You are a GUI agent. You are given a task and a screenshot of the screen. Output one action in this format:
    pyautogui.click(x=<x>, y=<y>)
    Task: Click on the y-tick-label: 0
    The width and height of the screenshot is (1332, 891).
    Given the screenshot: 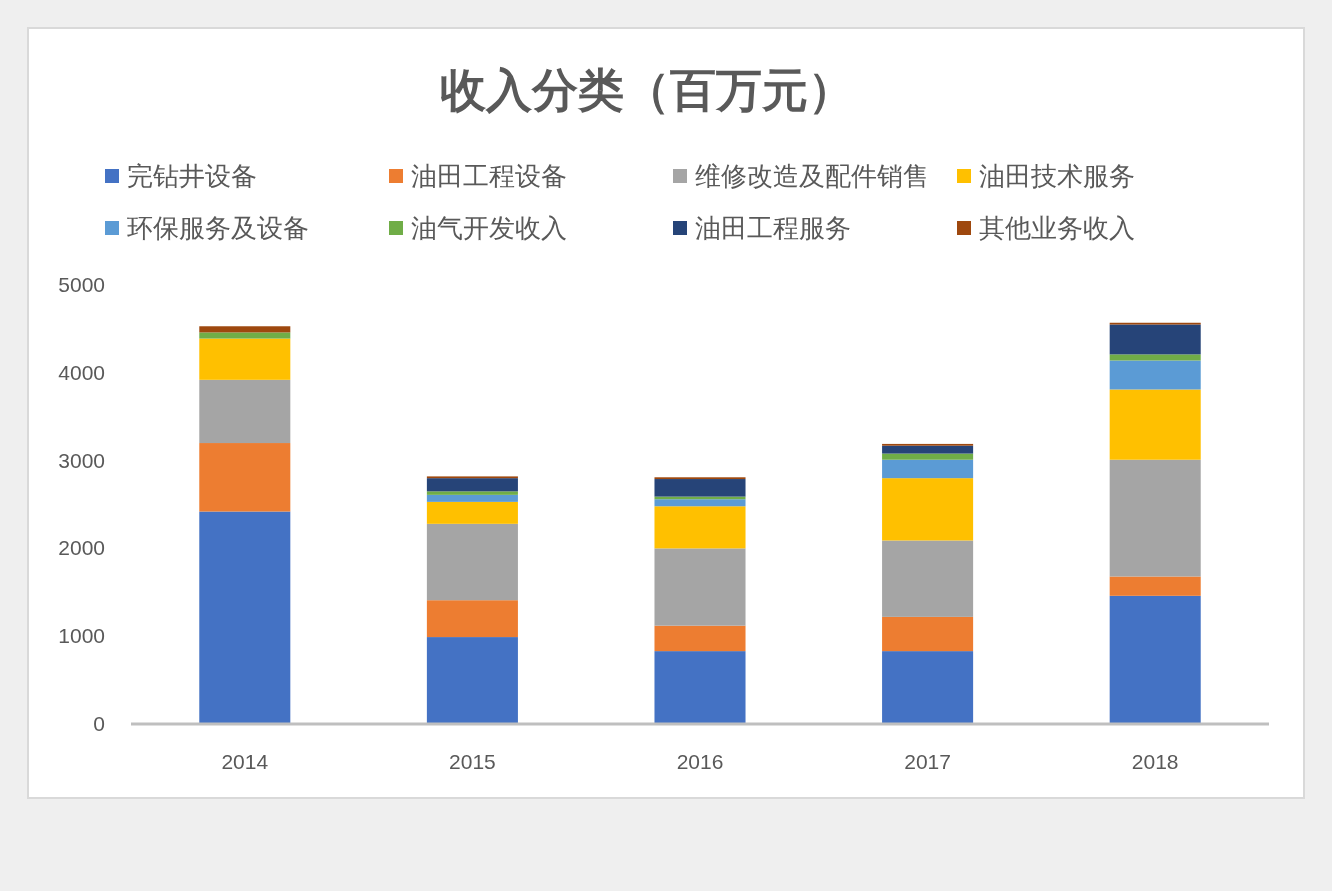 What is the action you would take?
    pyautogui.click(x=99, y=723)
    